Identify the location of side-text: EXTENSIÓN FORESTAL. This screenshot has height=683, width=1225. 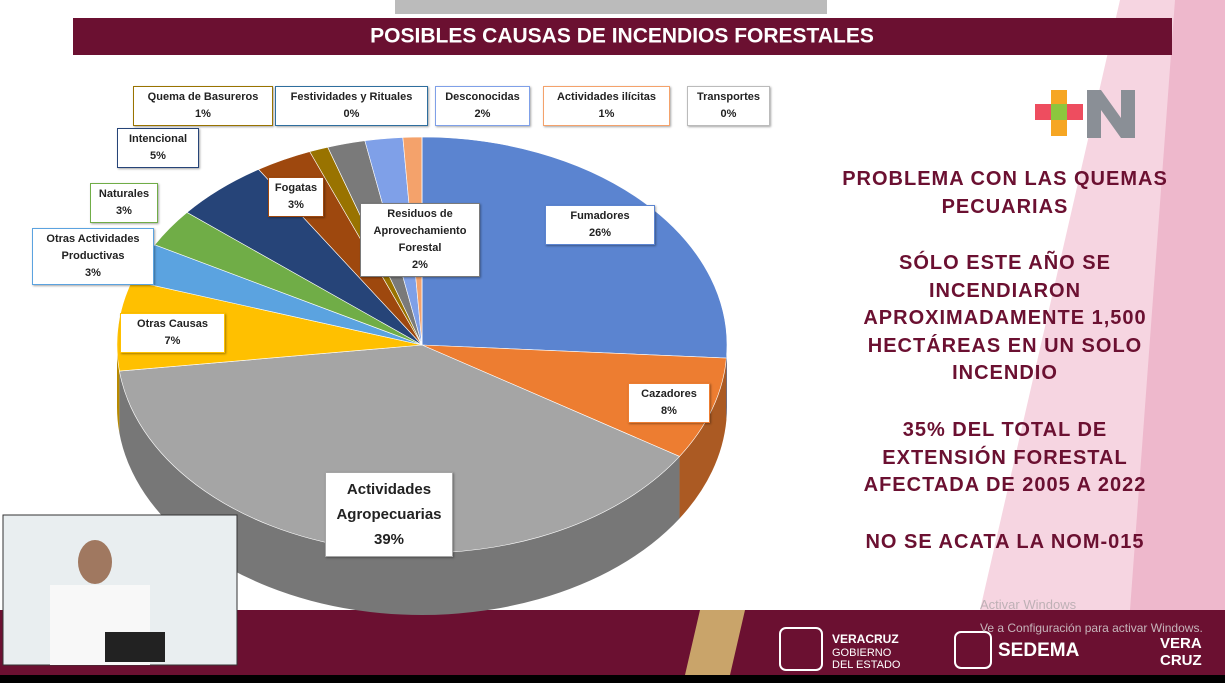
(1005, 457).